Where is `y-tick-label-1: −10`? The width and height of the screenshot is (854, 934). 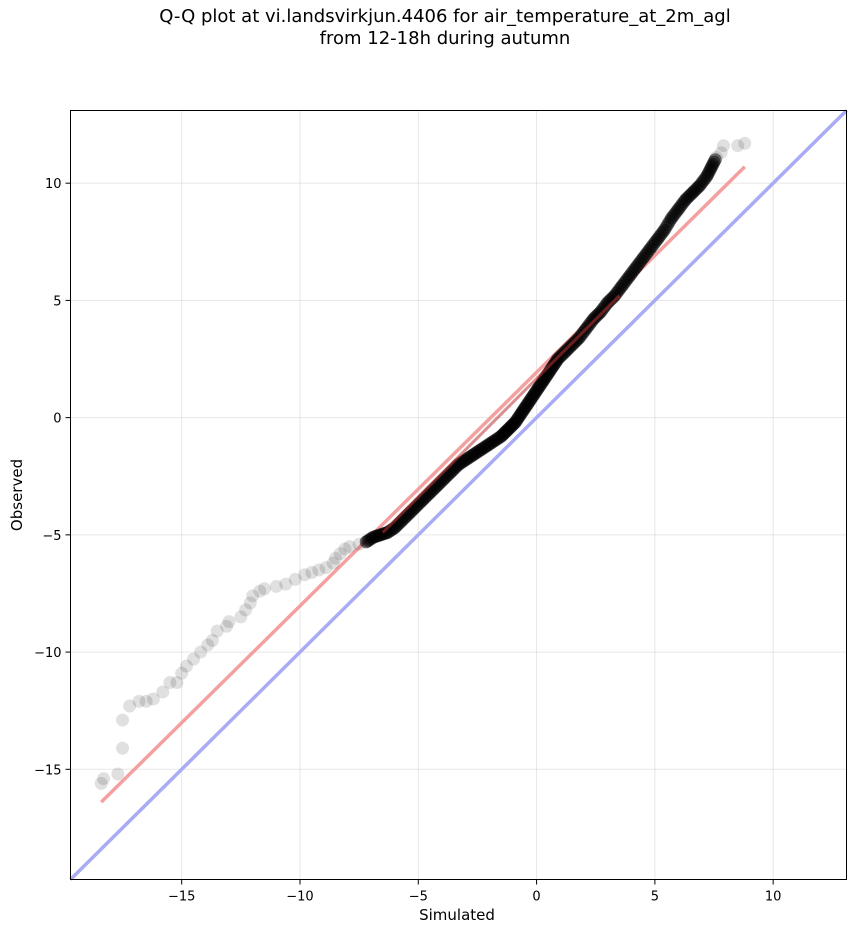 y-tick-label-1: −10 is located at coordinates (47, 653).